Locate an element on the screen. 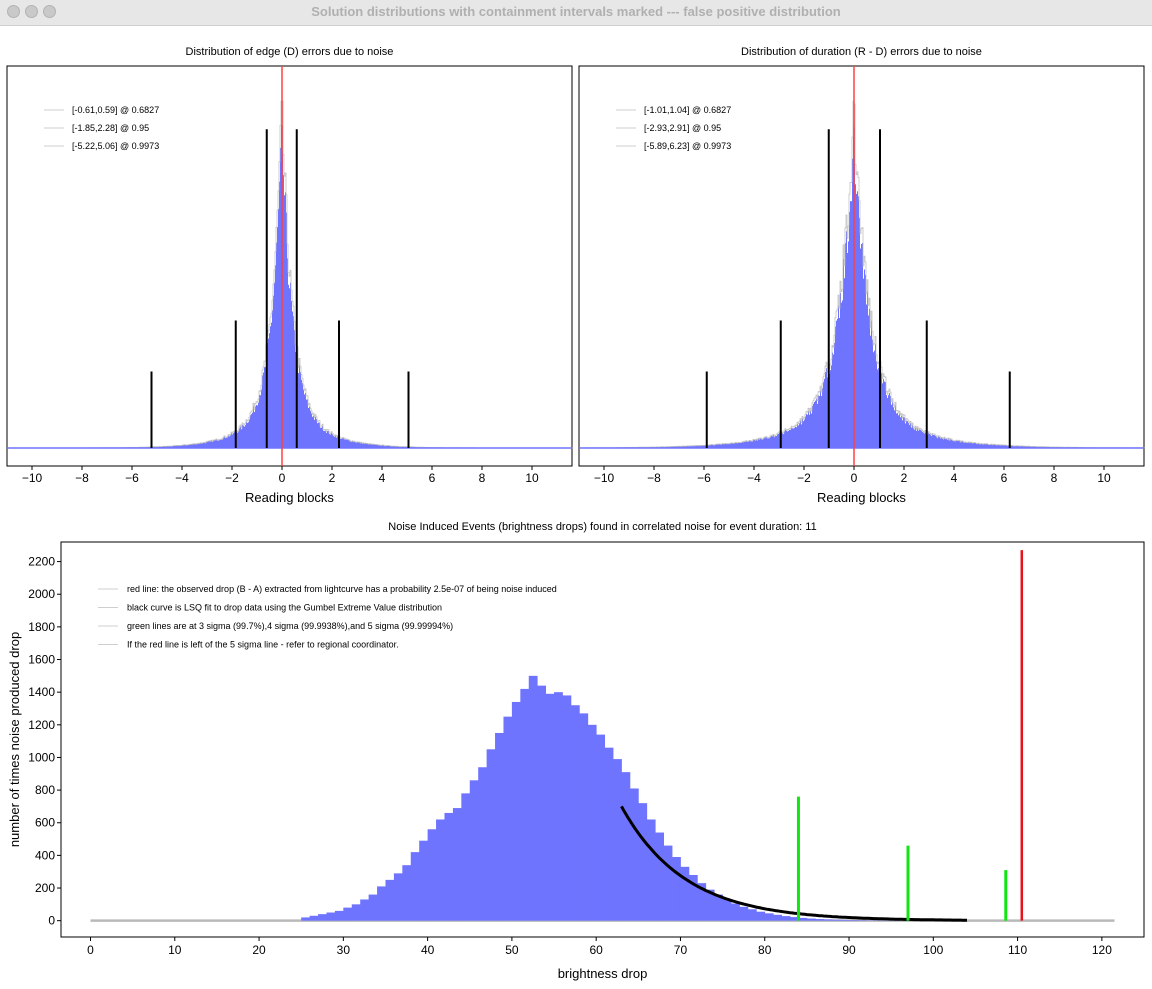 The image size is (1152, 989). x-axis-label: brightness drop is located at coordinates (603, 973).